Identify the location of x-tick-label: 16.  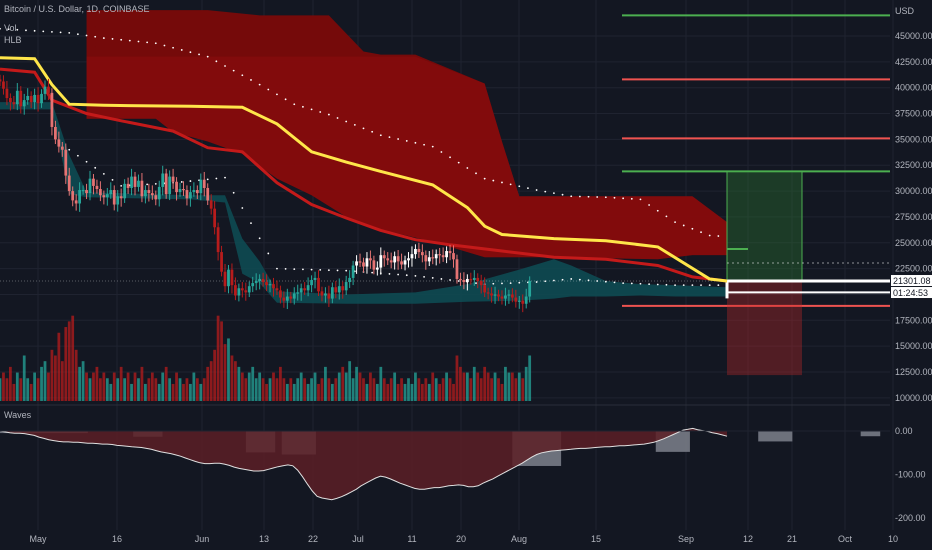
(117, 539).